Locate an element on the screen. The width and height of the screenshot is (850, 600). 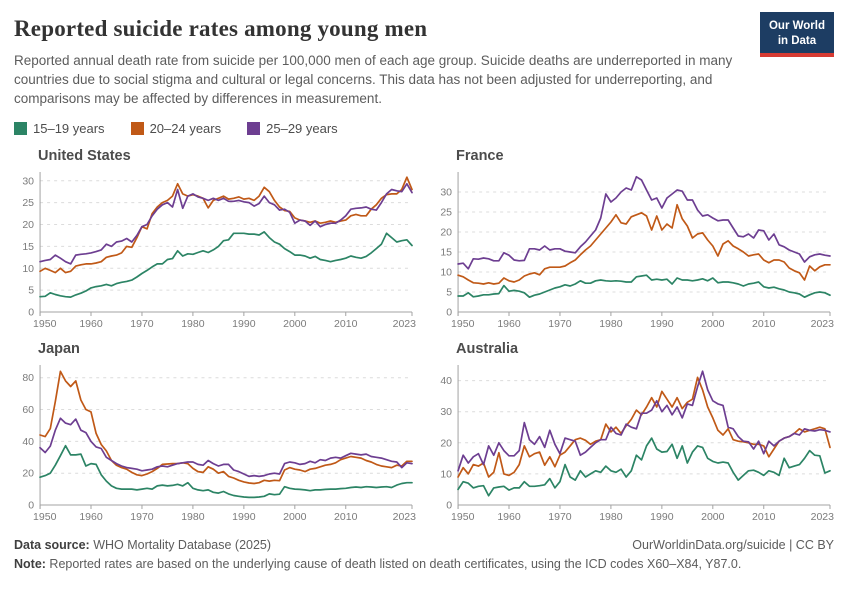
owid-logo: Our World in Data is located at coordinates (796, 34).